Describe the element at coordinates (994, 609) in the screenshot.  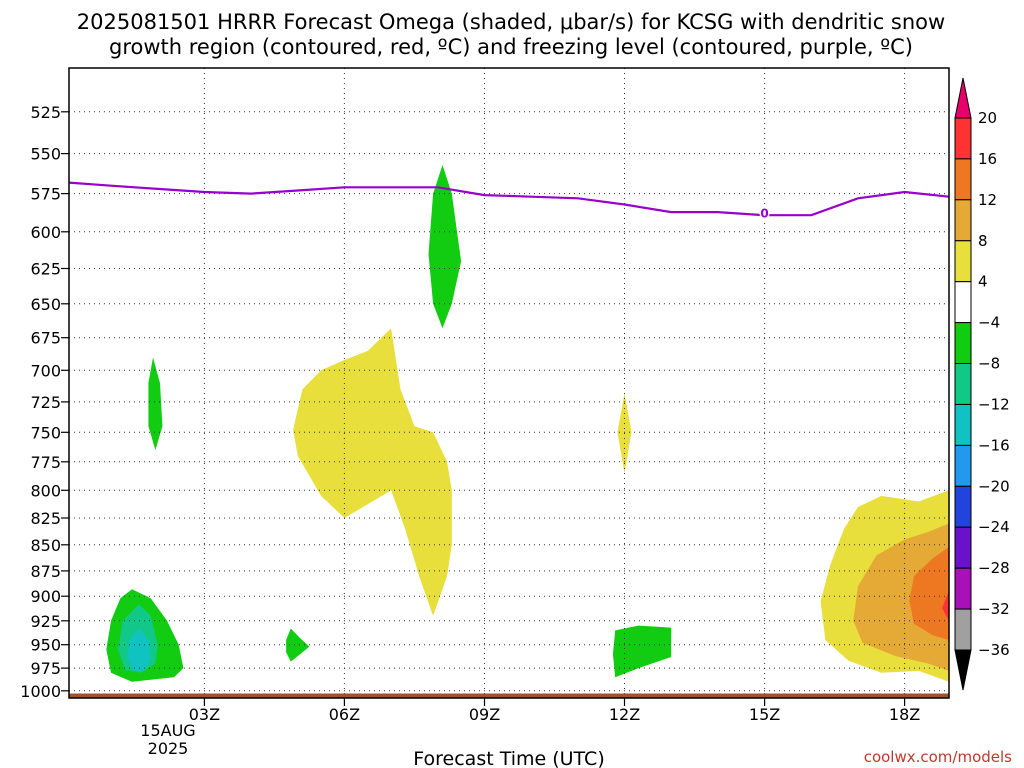
I see `colorbar-tick-label-12: −32` at that location.